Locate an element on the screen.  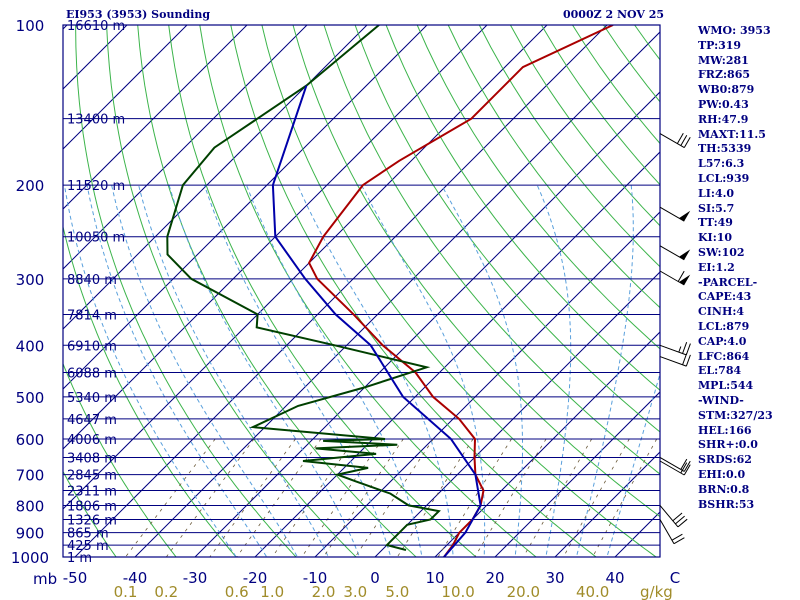
index-line: HEL:166 is located at coordinates (725, 430).